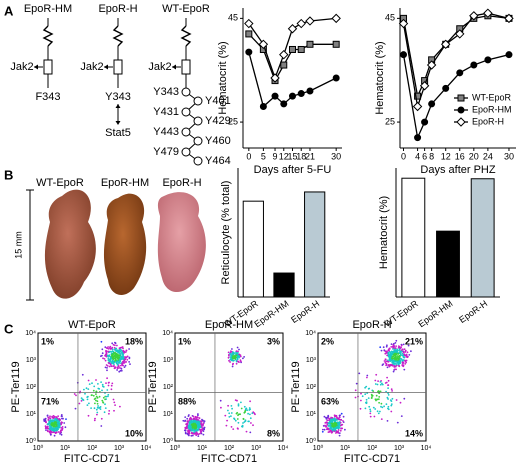 The image size is (524, 466). I want to click on y-tick-label: 10³, so click(31, 360).